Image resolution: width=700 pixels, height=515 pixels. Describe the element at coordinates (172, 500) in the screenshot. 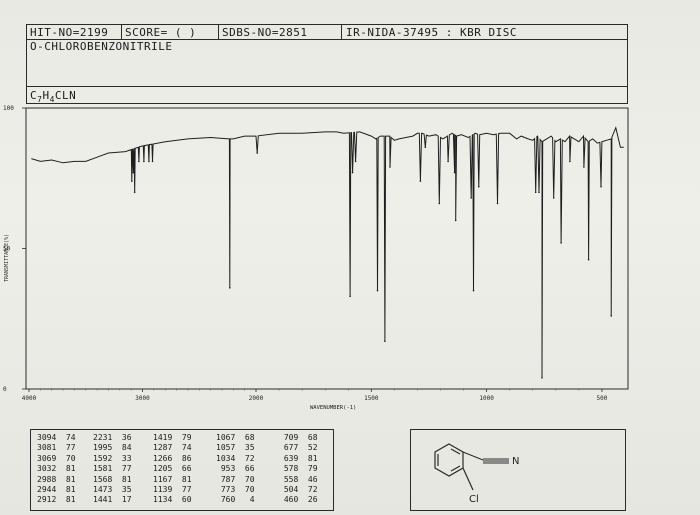

I see `peak-table-row: 1134 60` at that location.